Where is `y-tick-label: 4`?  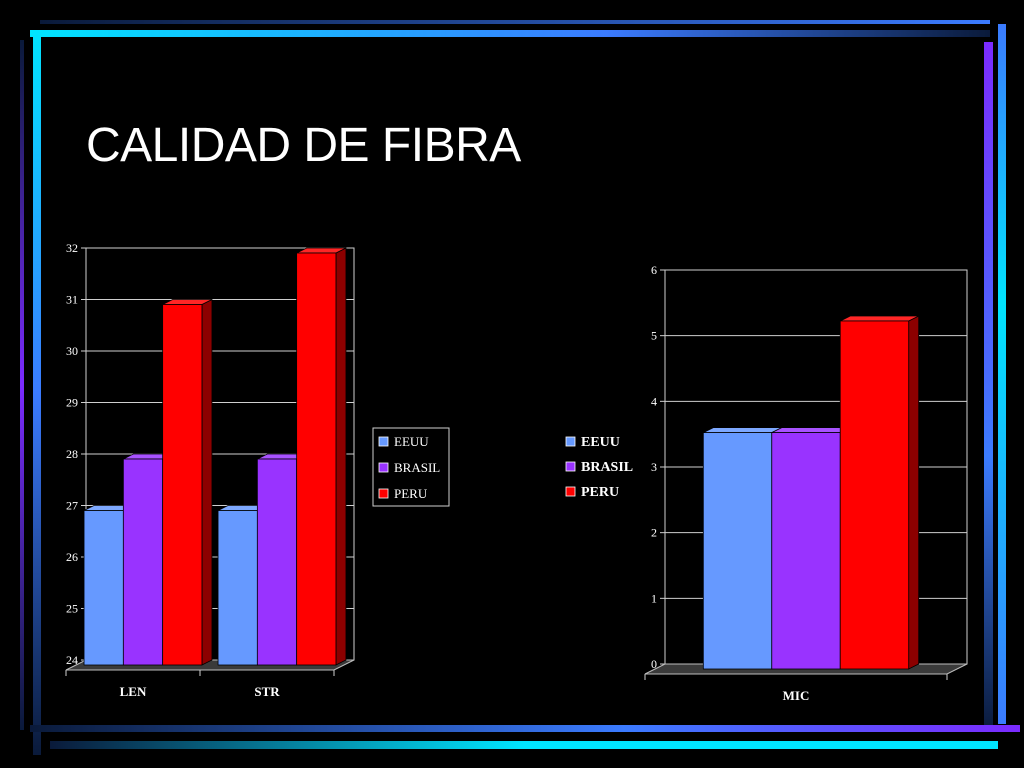
y-tick-label: 4 is located at coordinates (654, 401).